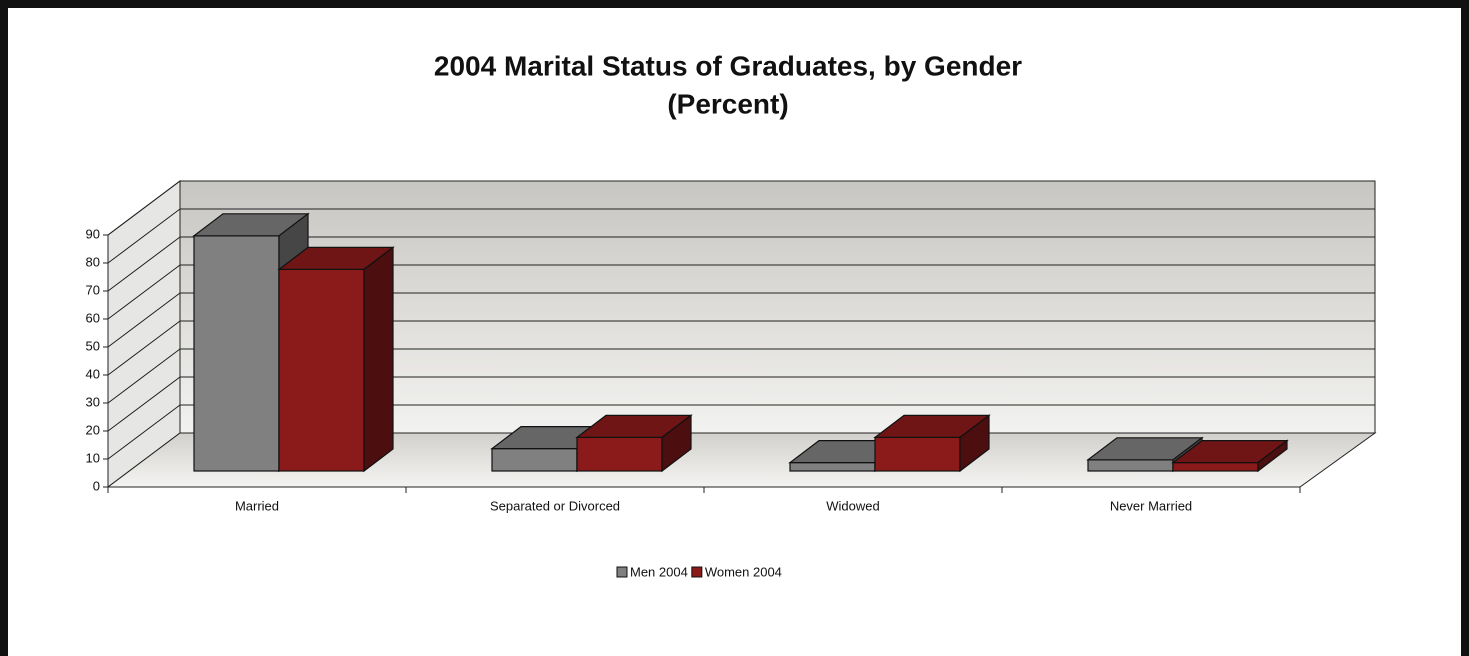 This screenshot has width=1469, height=656. I want to click on legend-label: Women 2004, so click(743, 571).